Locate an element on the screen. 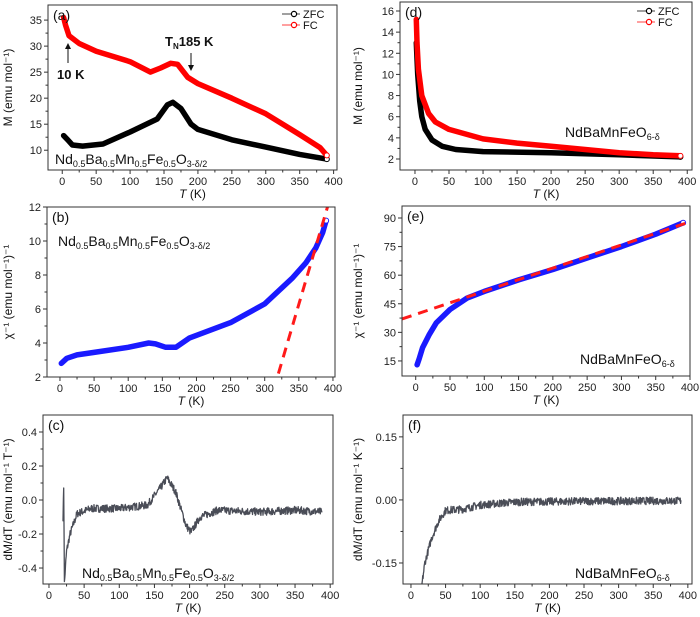 This screenshot has height=617, width=700. y-tick-label: 35 is located at coordinates (36, 21).